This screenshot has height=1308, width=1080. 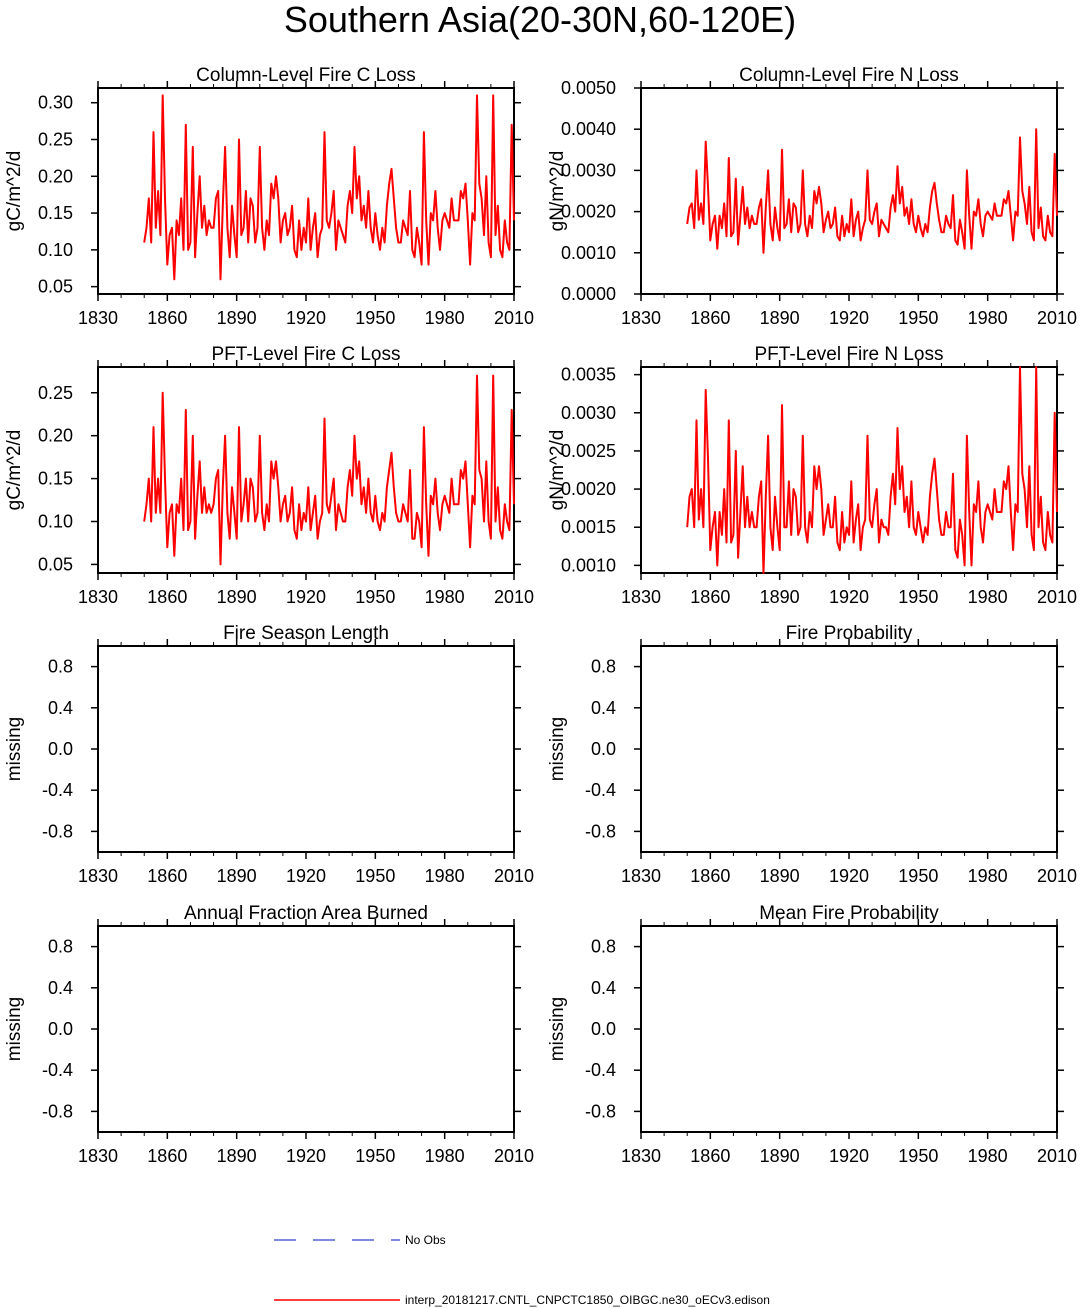 I want to click on y-tick-label: 0.0030, so click(x=588, y=170).